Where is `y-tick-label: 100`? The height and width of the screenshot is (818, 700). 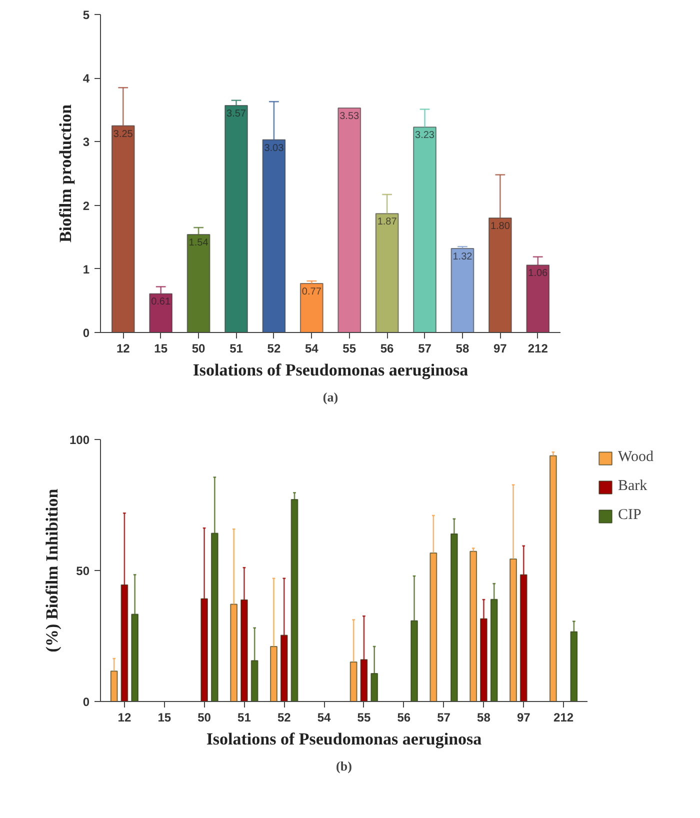
y-tick-label: 100 is located at coordinates (79, 440).